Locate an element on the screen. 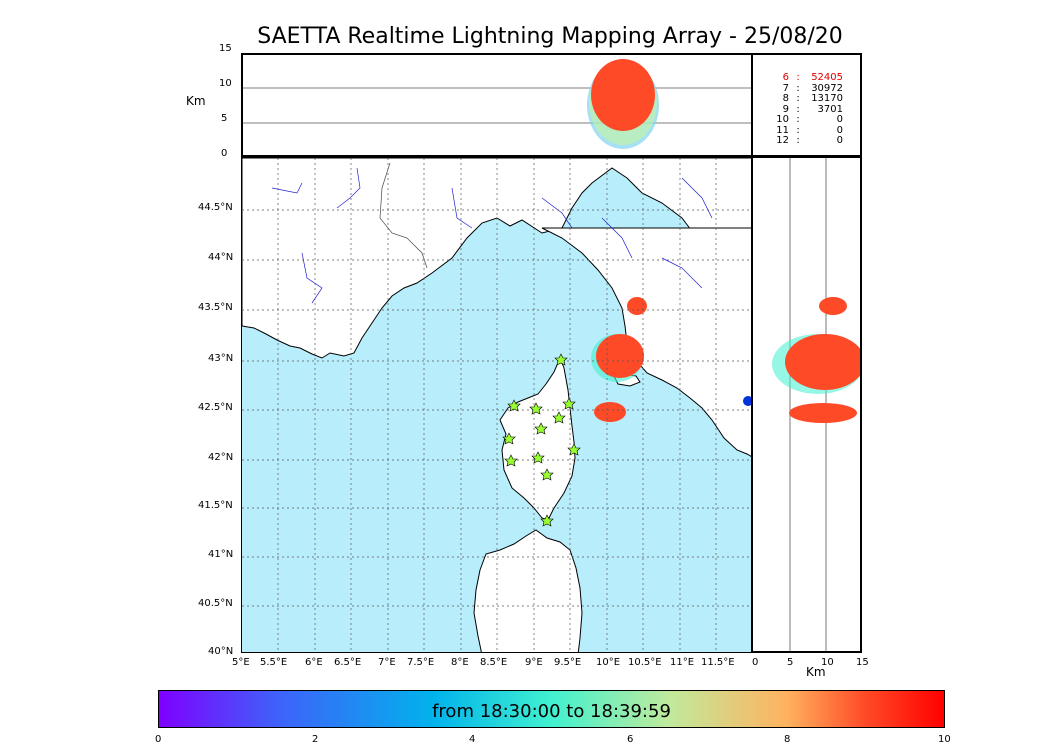  lon-tick: 9.5°E is located at coordinates (568, 662).